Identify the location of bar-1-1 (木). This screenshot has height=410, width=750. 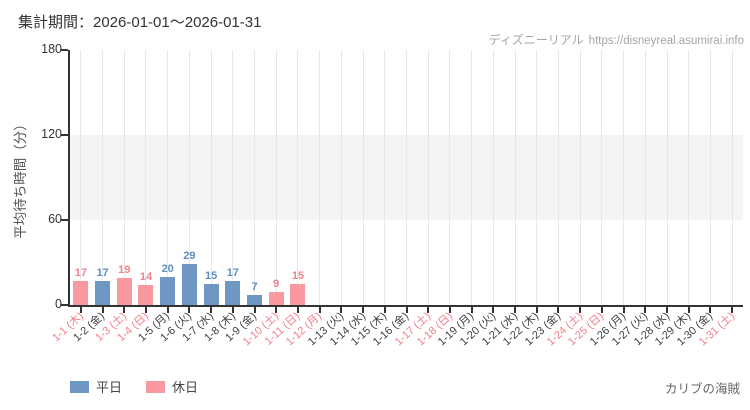
(81, 293).